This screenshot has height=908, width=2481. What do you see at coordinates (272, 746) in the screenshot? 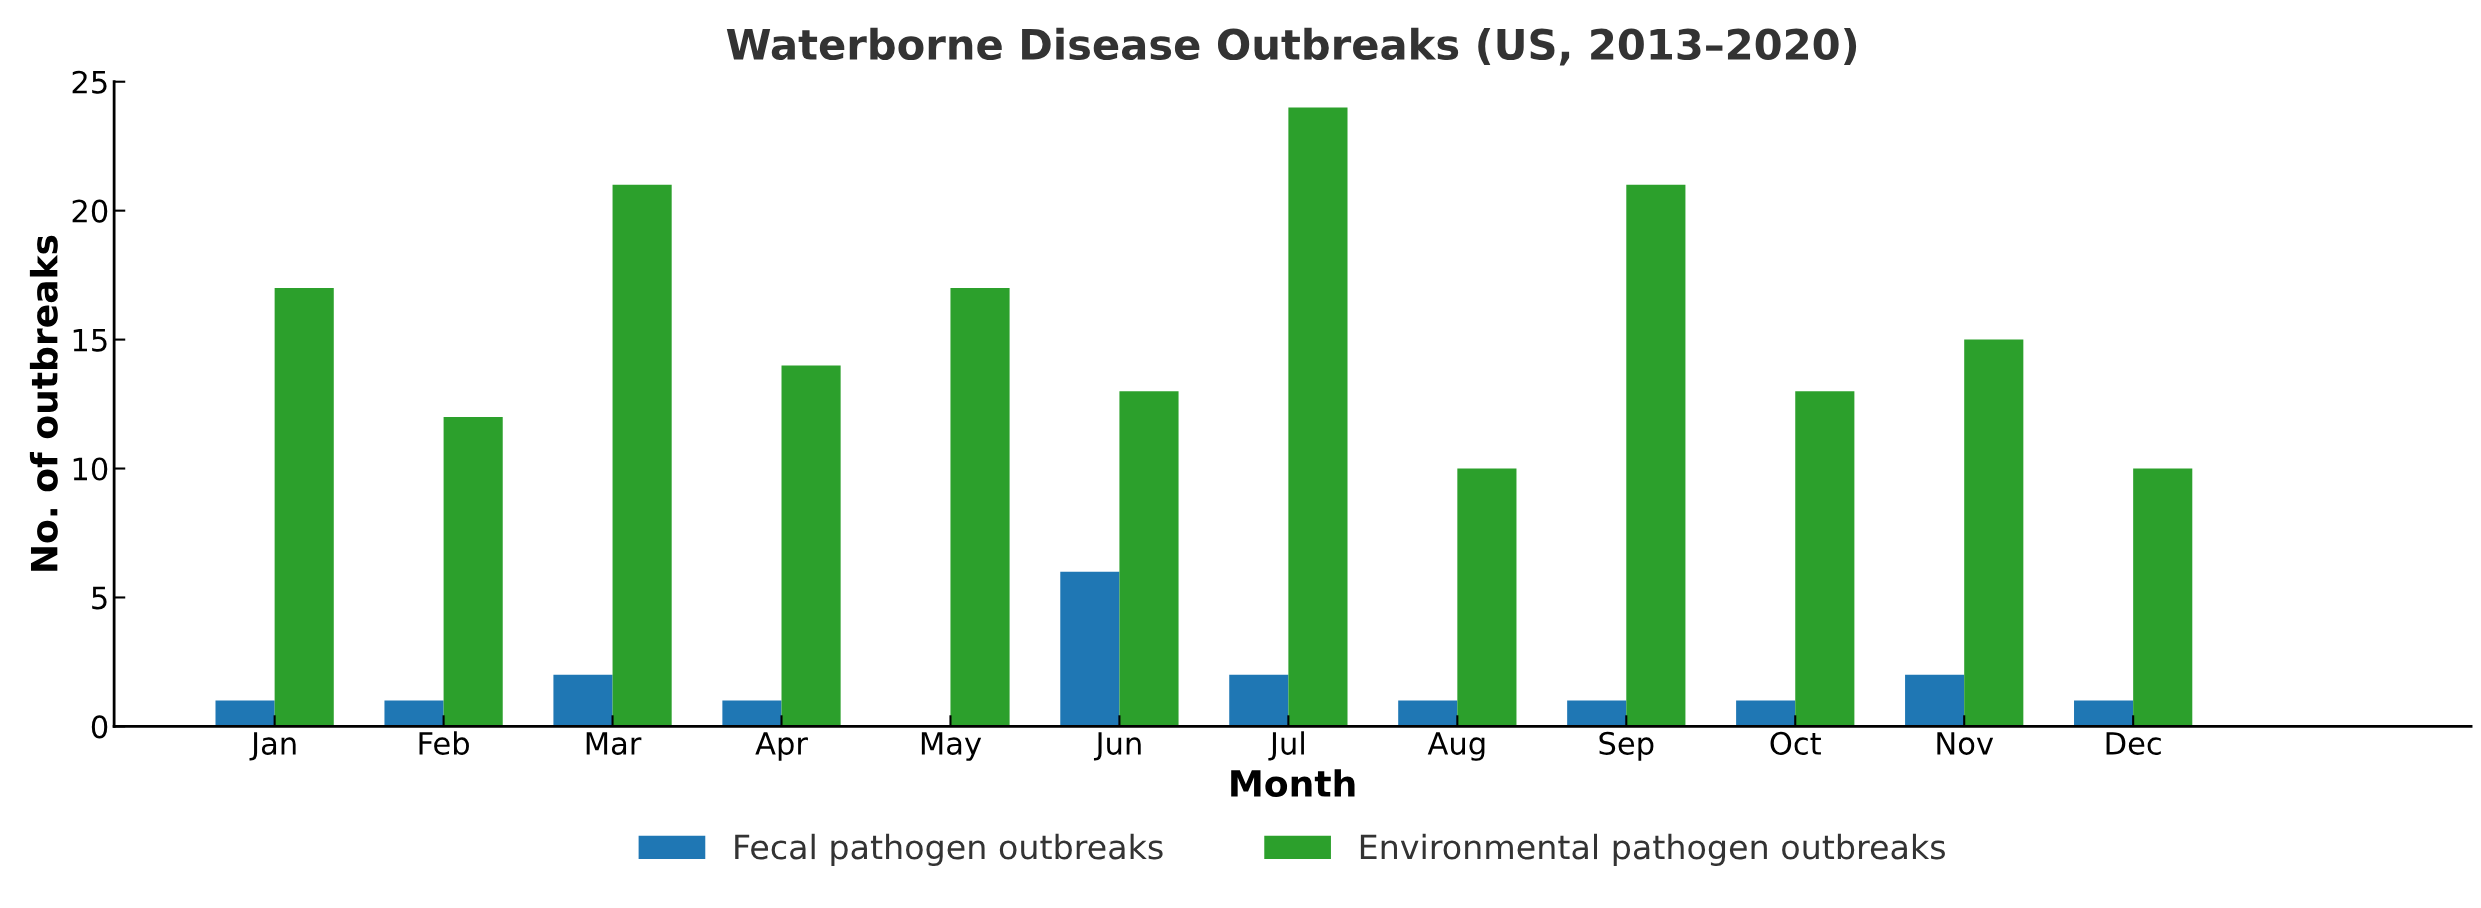
I see `x-tick-label: Jan` at bounding box center [272, 746].